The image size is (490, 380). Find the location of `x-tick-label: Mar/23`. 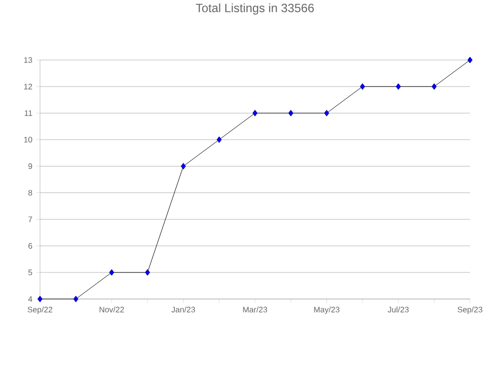

x-tick-label: Mar/23 is located at coordinates (255, 309).